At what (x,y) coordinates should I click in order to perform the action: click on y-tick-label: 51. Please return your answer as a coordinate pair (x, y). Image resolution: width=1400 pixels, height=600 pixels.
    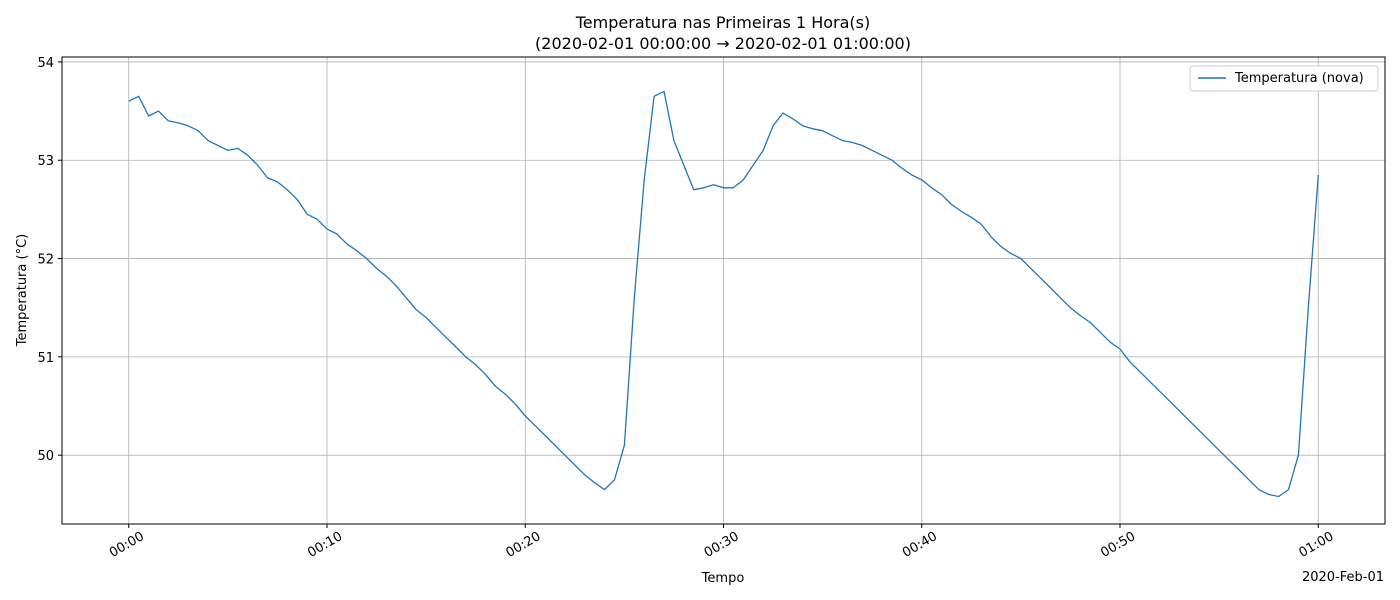
    Looking at the image, I should click on (45, 358).